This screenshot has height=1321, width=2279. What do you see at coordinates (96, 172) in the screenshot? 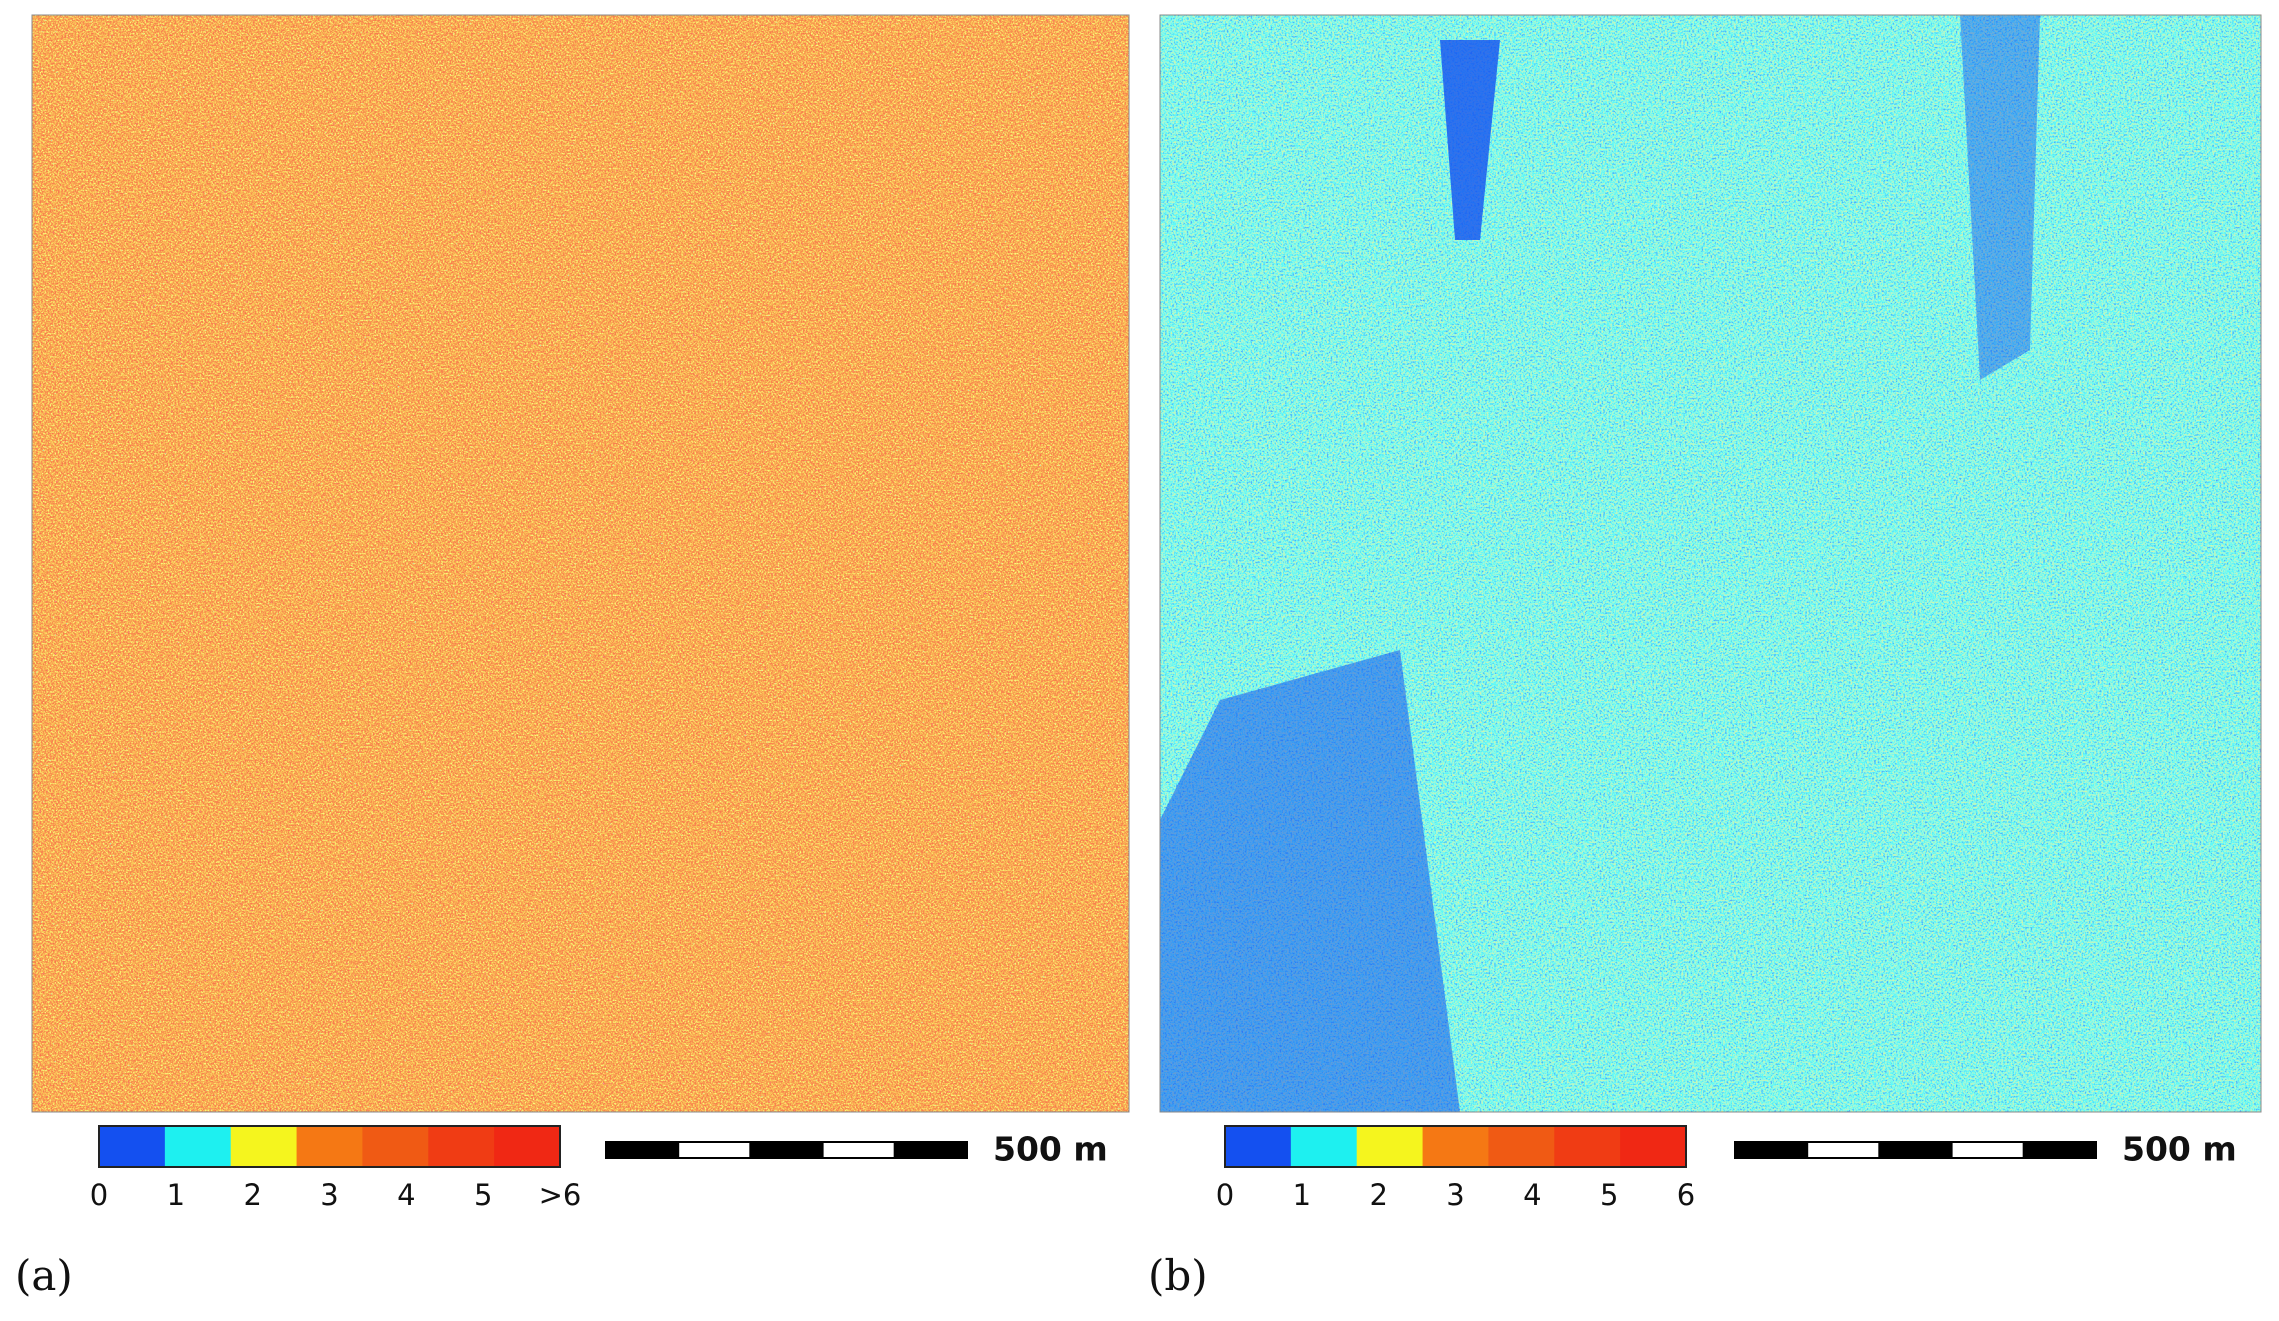
I see `map-a-left-region` at bounding box center [96, 172].